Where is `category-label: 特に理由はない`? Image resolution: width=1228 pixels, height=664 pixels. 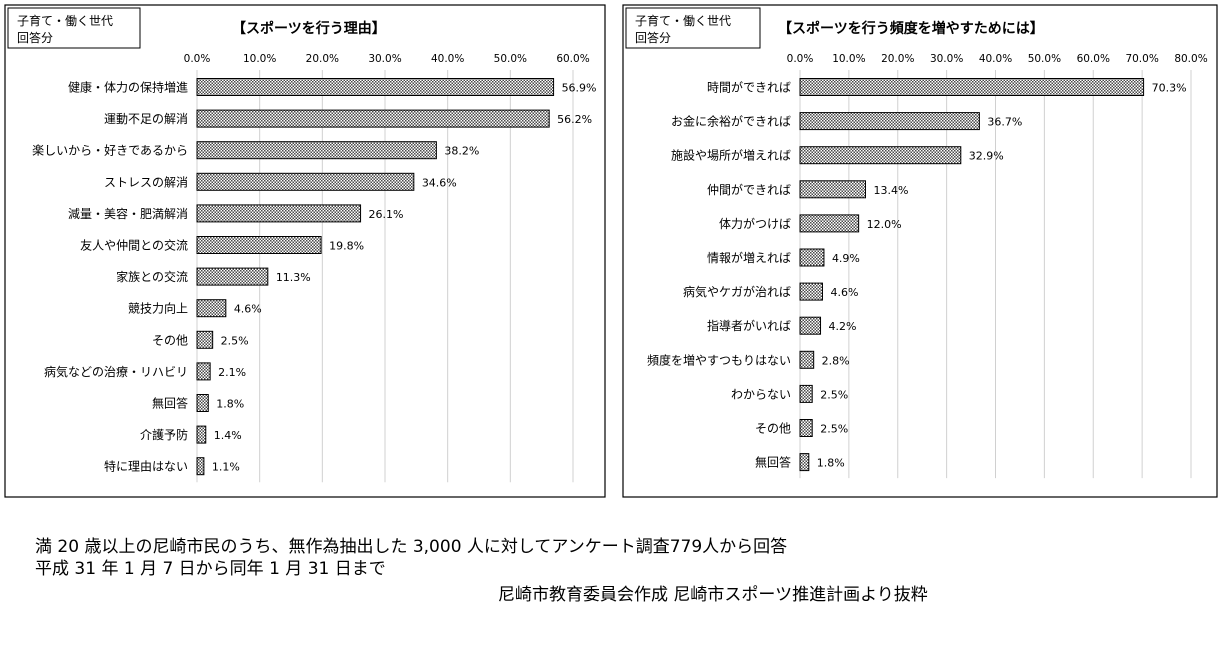
category-label: 特に理由はない is located at coordinates (146, 466).